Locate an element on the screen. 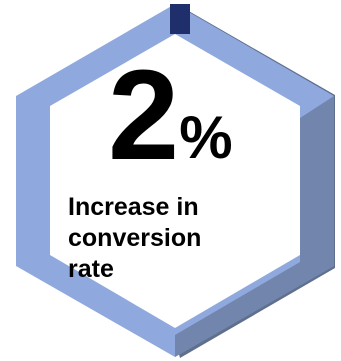 The image size is (341, 361). progress-accent is located at coordinates (180, 19).